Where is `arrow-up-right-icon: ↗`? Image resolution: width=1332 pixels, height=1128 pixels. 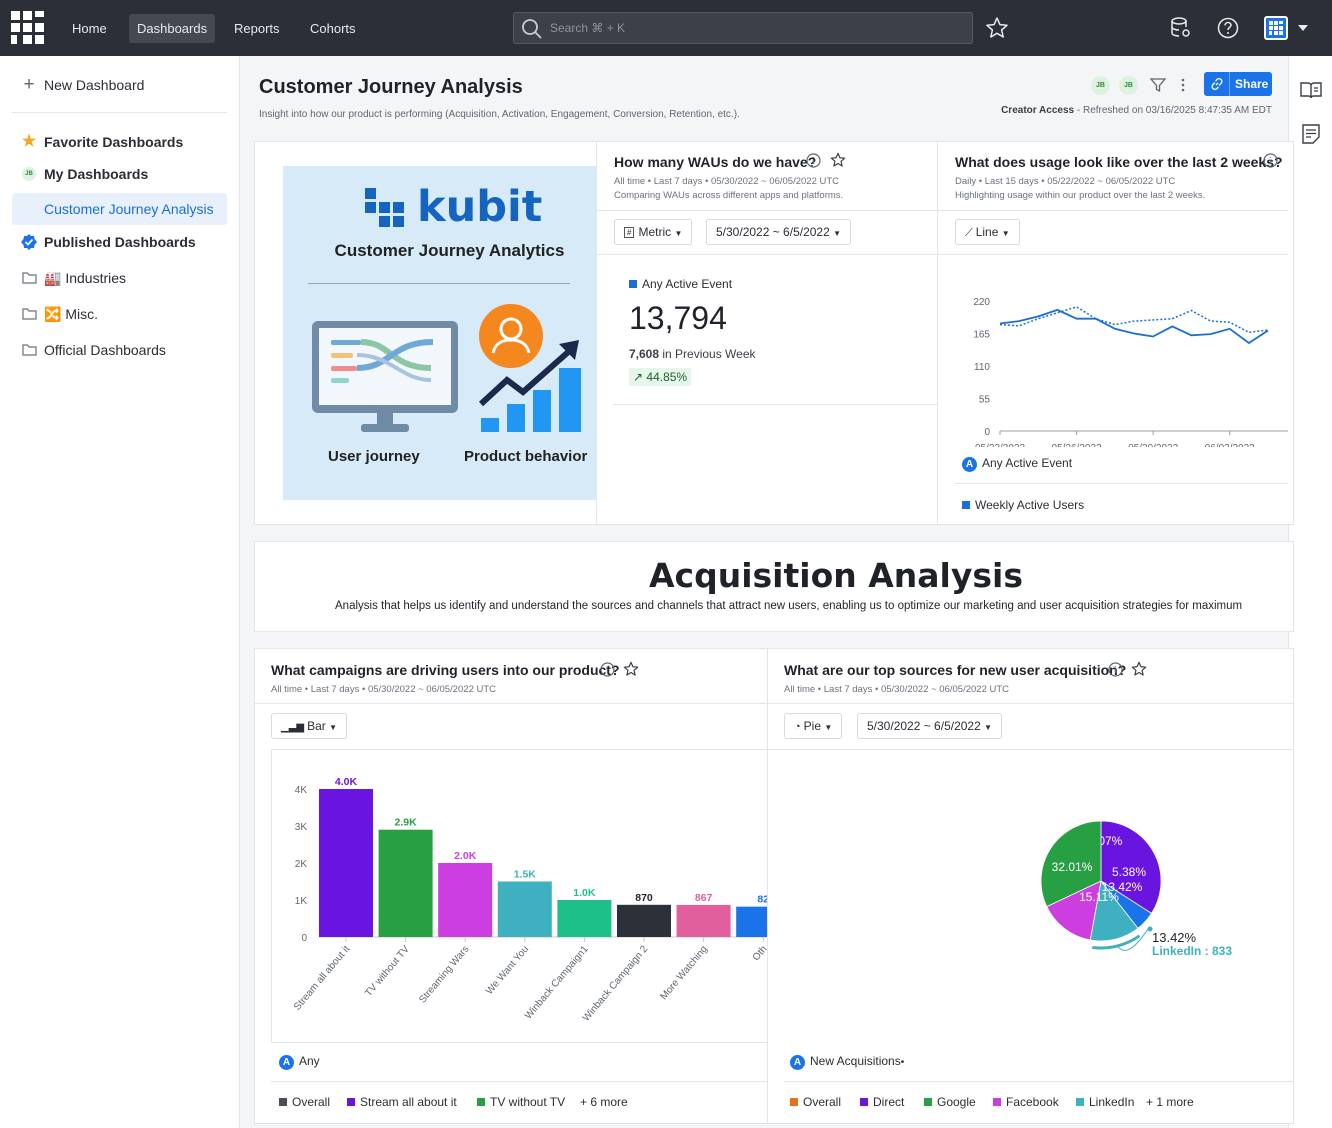
arrow-up-right-icon: ↗ is located at coordinates (638, 377).